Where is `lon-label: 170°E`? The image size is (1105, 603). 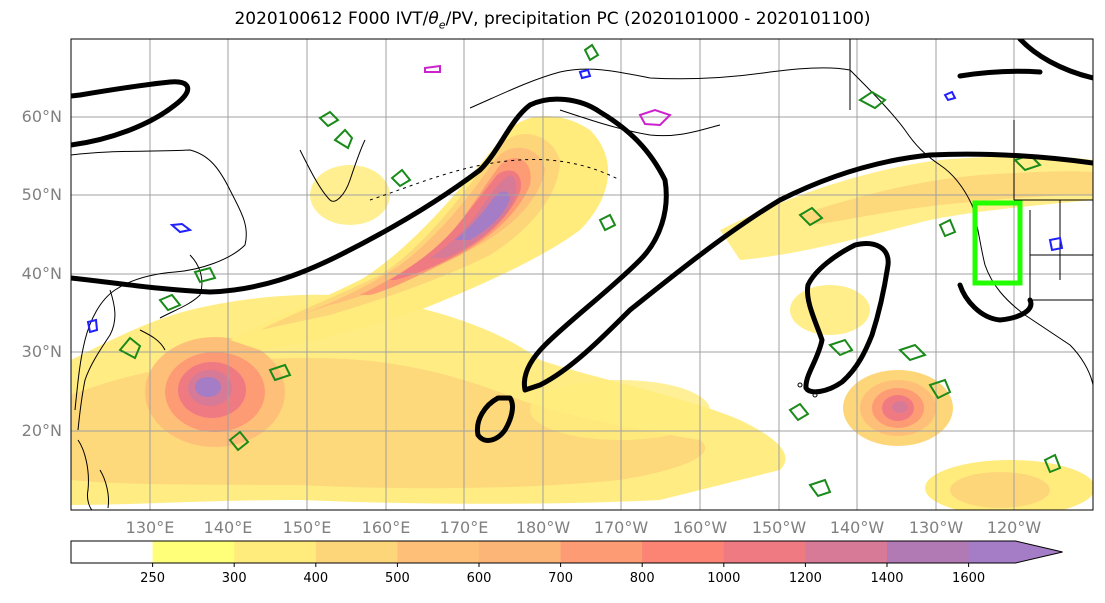 lon-label: 170°E is located at coordinates (464, 527).